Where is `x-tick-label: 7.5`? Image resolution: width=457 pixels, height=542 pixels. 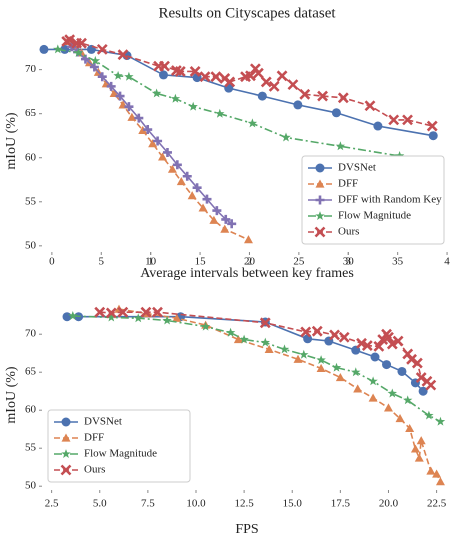
x-tick-label: 7.5 is located at coordinates (148, 504).